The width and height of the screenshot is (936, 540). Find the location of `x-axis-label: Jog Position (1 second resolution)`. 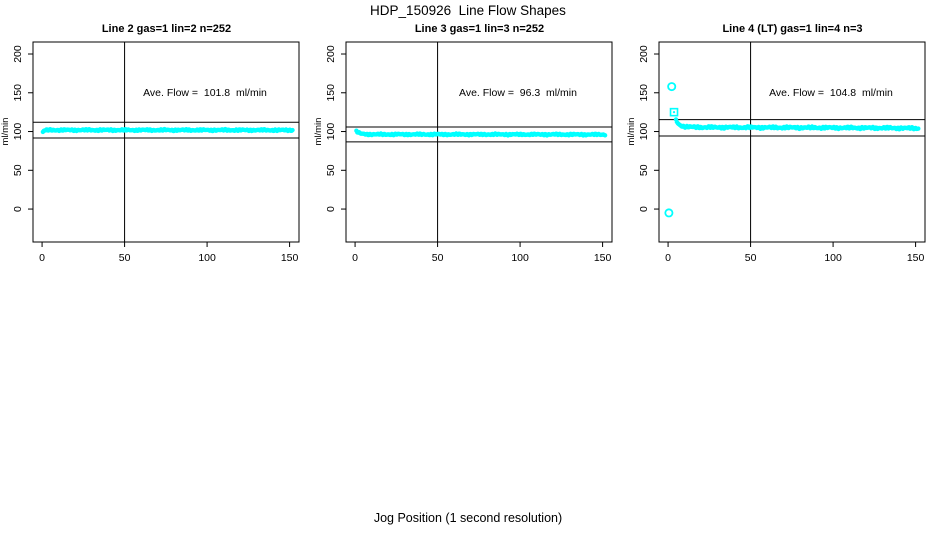

x-axis-label: Jog Position (1 second resolution) is located at coordinates (468, 518).